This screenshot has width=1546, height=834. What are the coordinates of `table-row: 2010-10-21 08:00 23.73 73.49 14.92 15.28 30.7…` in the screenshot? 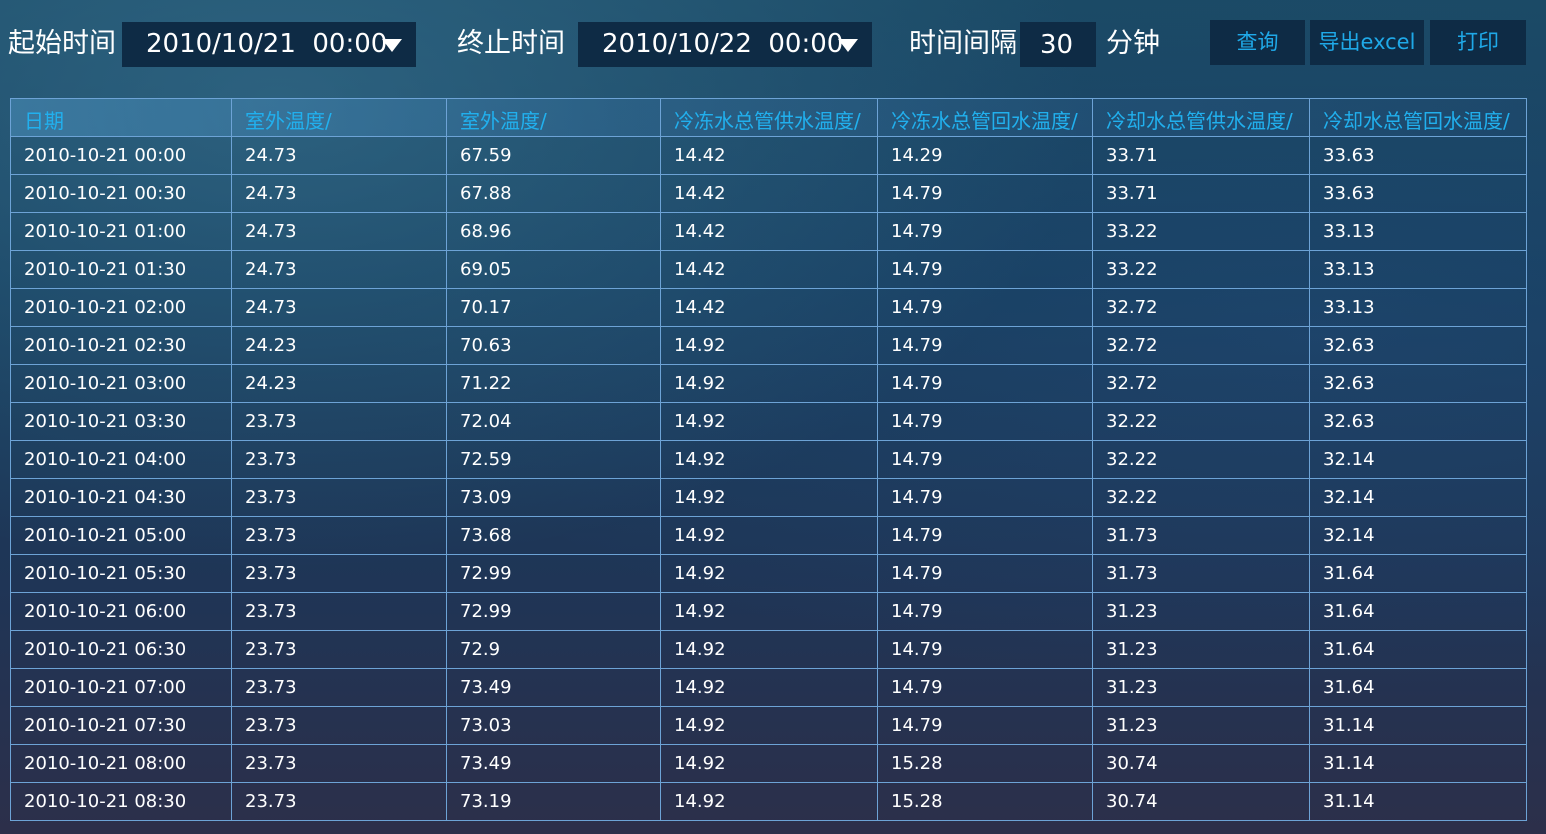 It's located at (768, 763).